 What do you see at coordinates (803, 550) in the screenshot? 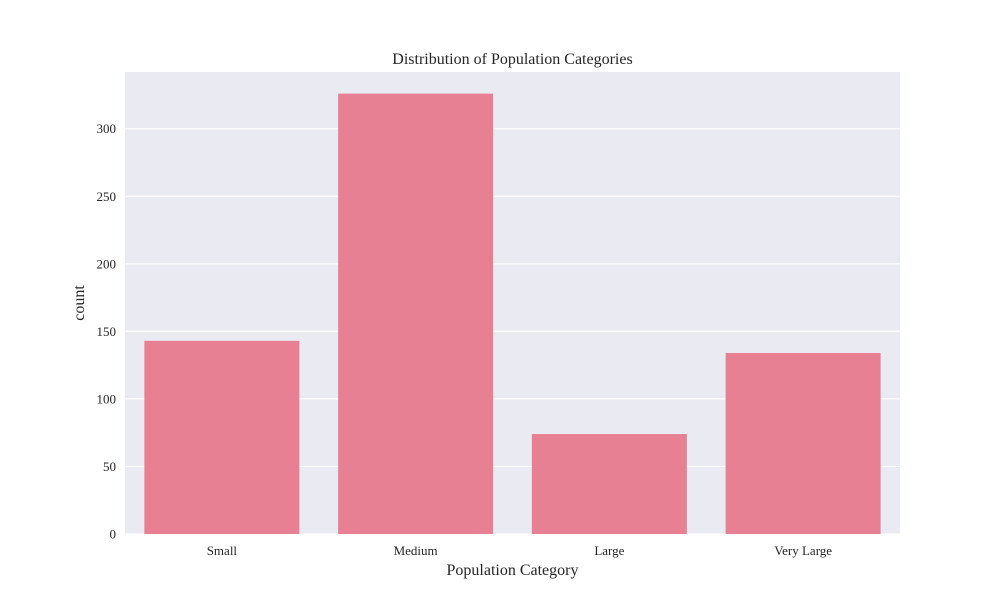
I see `x-tick-label: Very Large` at bounding box center [803, 550].